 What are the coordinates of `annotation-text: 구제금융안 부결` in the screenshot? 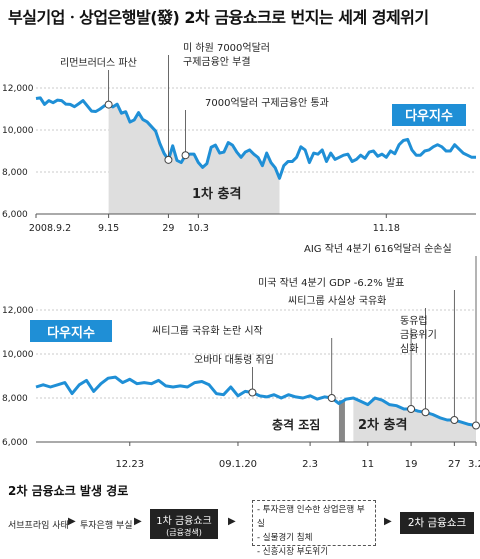 It's located at (217, 62).